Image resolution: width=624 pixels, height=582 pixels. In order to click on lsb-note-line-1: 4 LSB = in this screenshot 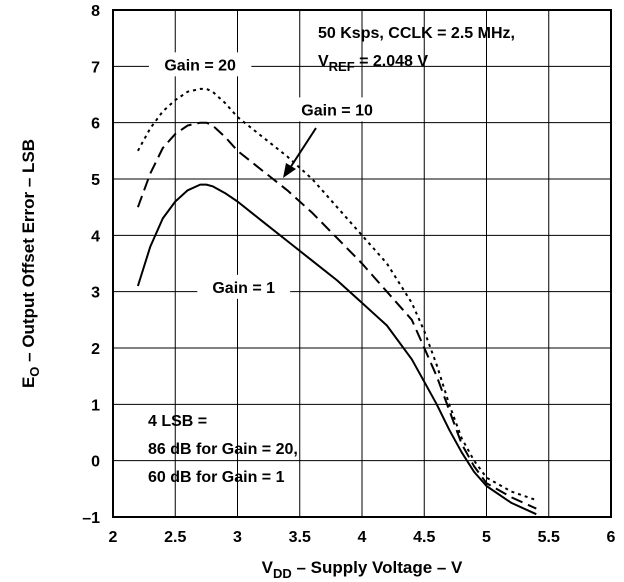, I will do `click(177, 421)`.